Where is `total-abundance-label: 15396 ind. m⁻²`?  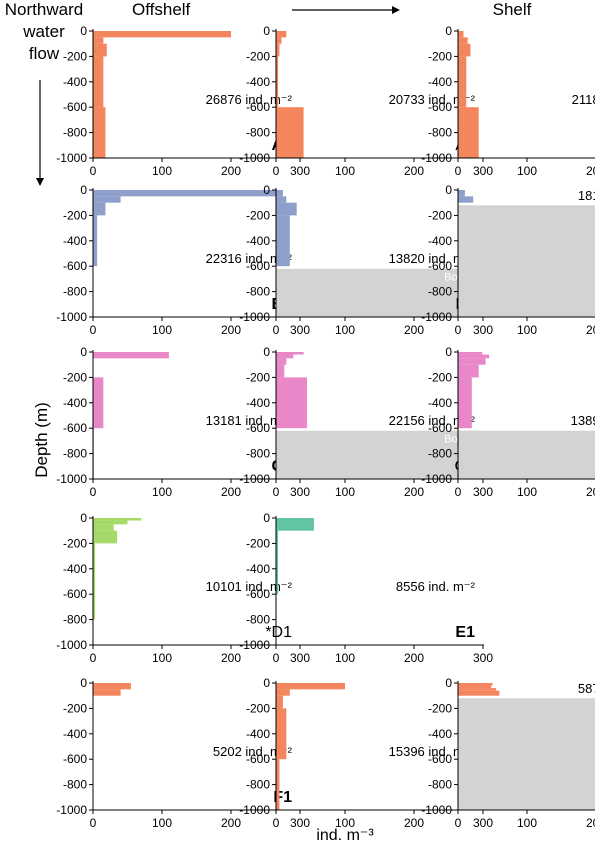
total-abundance-label: 15396 ind. m⁻² is located at coordinates (432, 751).